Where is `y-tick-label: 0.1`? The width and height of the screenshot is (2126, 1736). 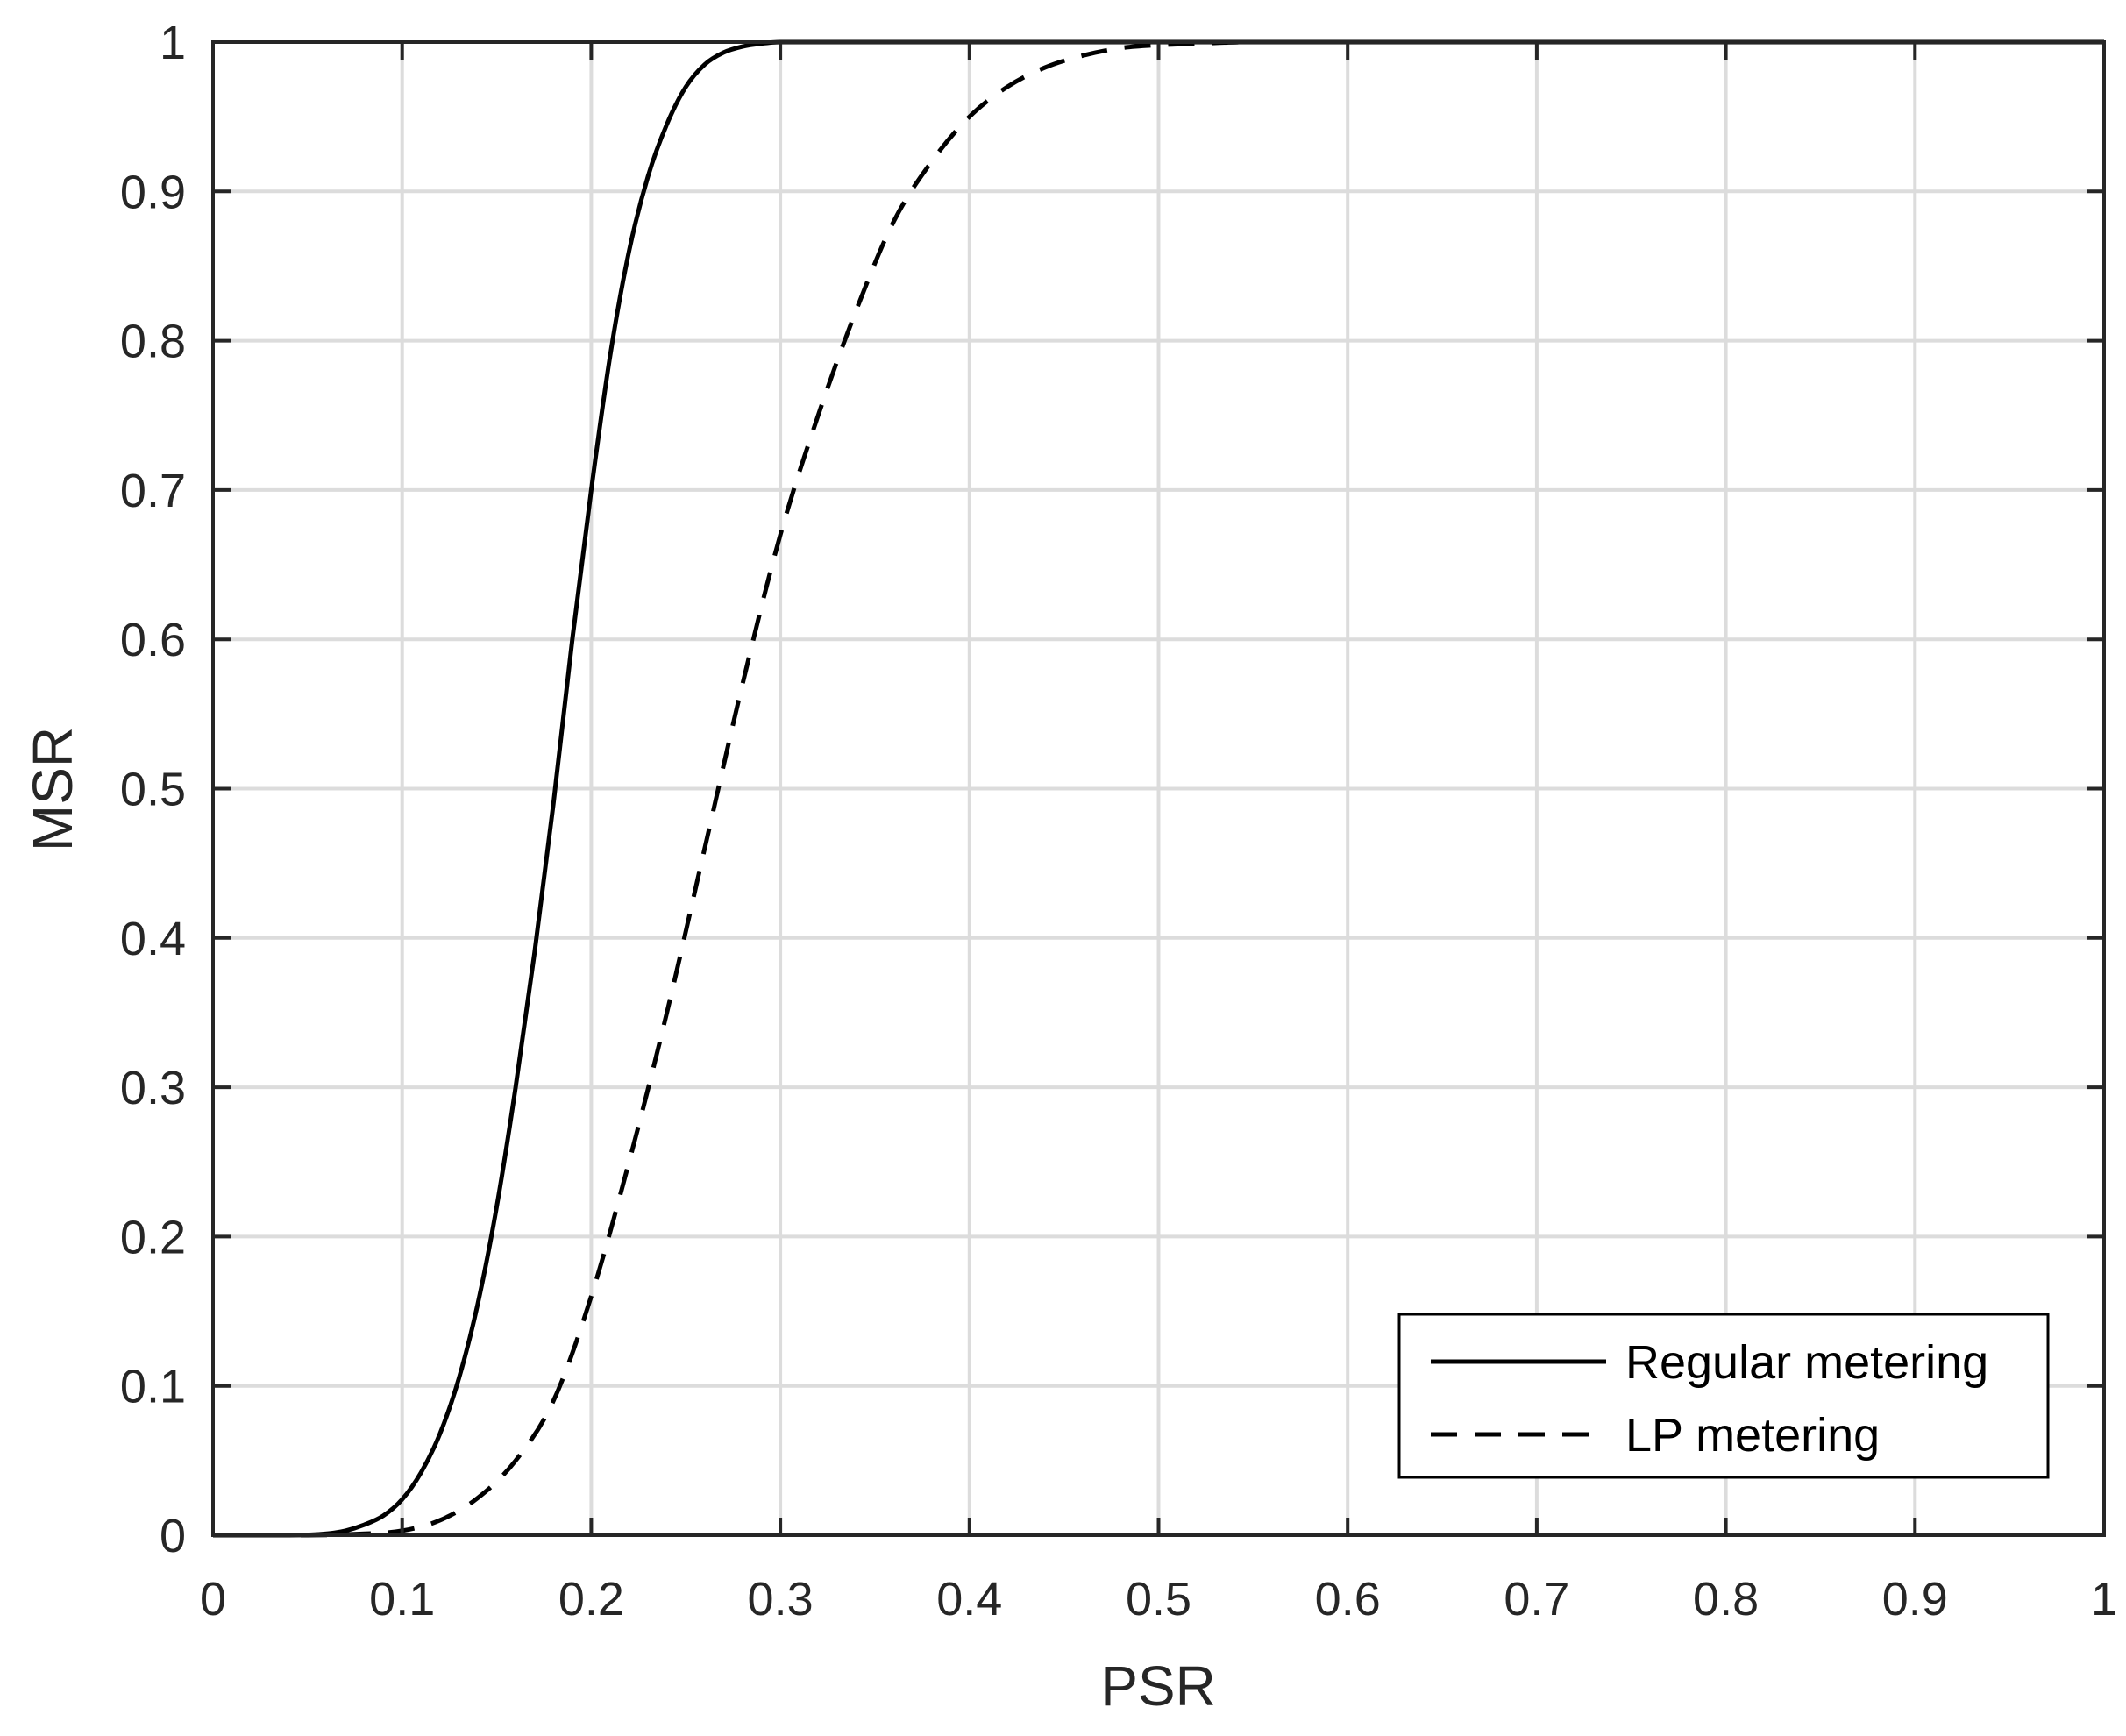 y-tick-label: 0.1 is located at coordinates (153, 1387).